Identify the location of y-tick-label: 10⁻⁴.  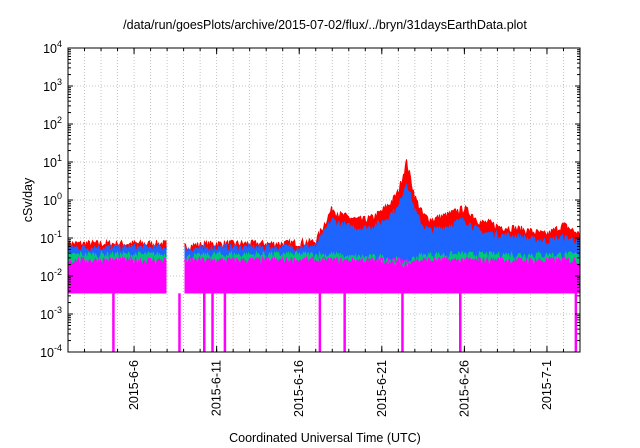
(51, 351).